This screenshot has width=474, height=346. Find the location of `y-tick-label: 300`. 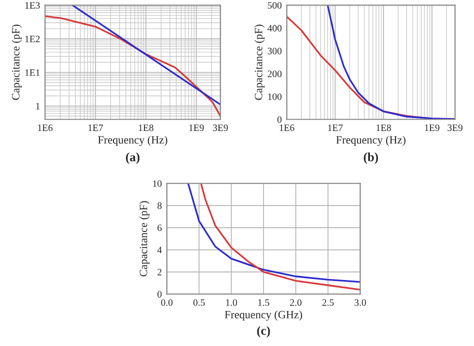

y-tick-label: 300 is located at coordinates (275, 51).